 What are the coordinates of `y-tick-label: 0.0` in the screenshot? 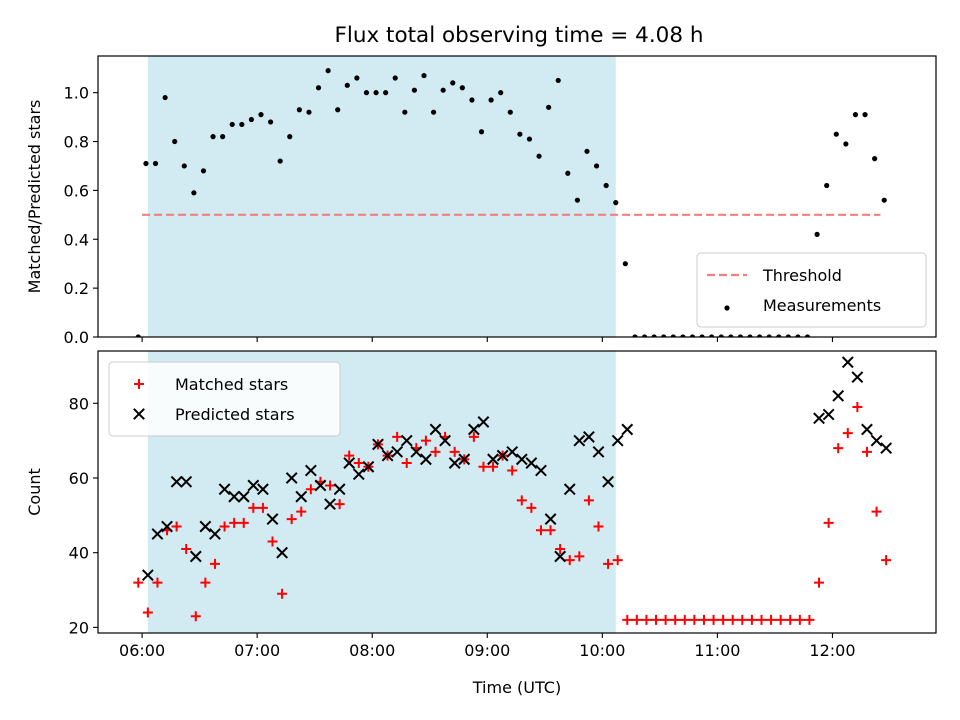 It's located at (76, 337).